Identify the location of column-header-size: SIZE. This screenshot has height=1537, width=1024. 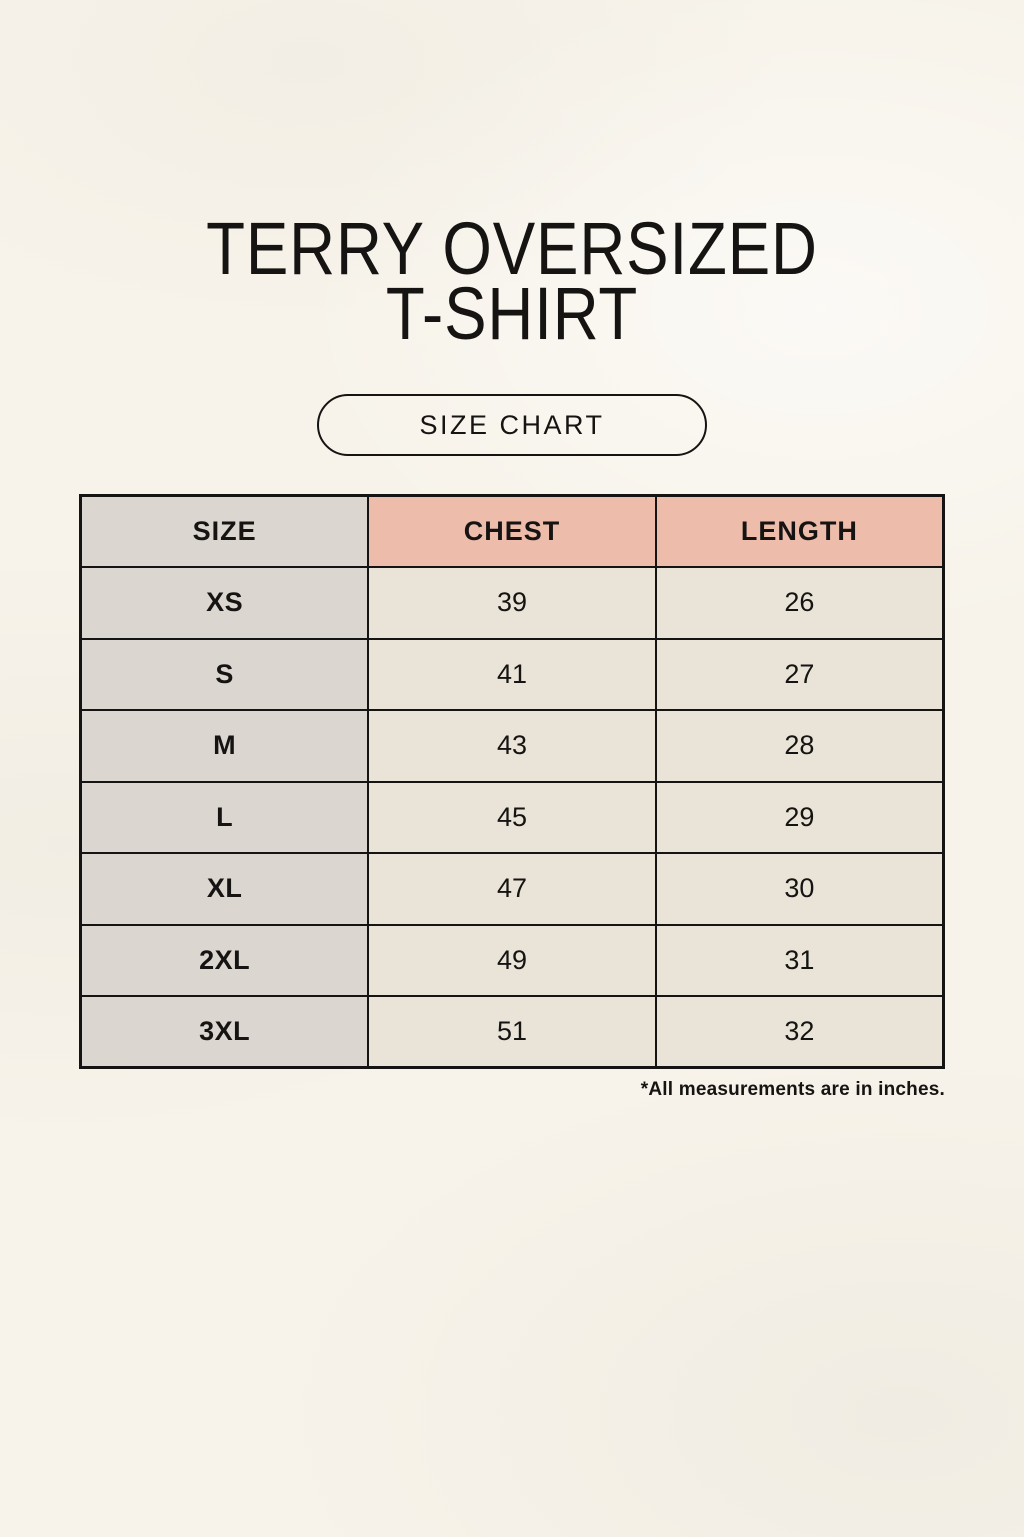
(224, 531).